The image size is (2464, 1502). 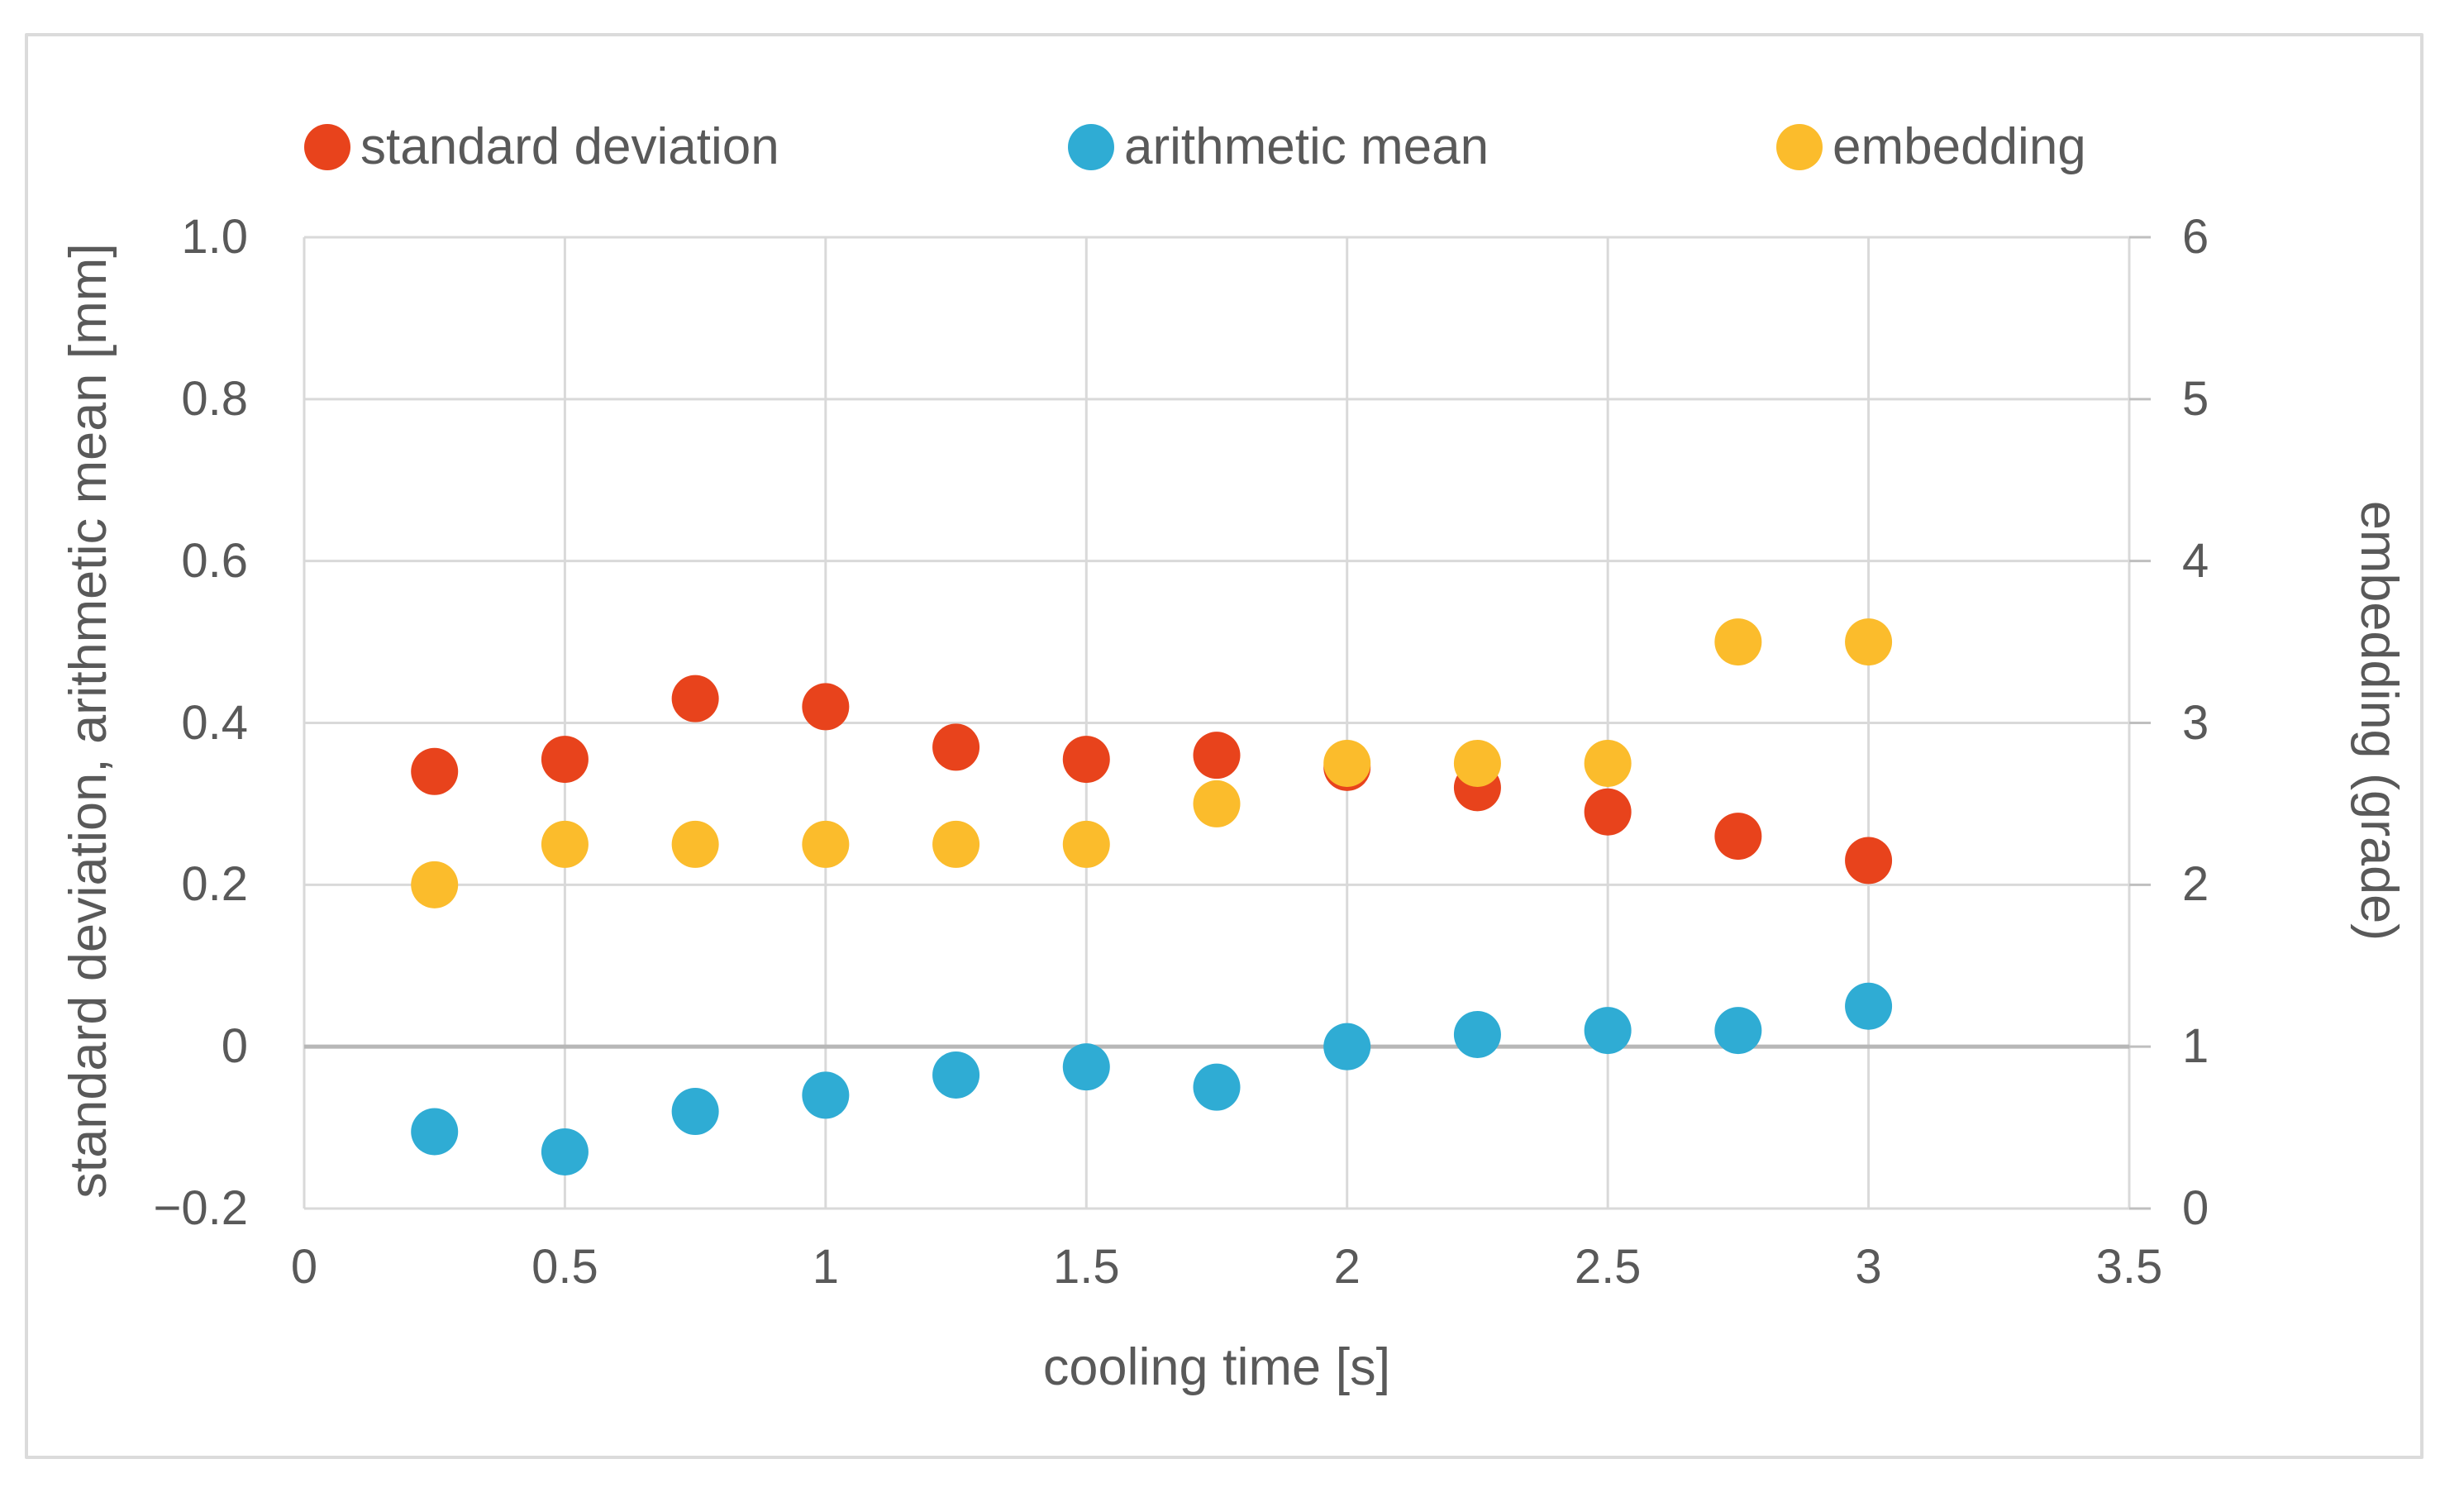 I want to click on right-axis-tick-label: 5, so click(x=2195, y=399).